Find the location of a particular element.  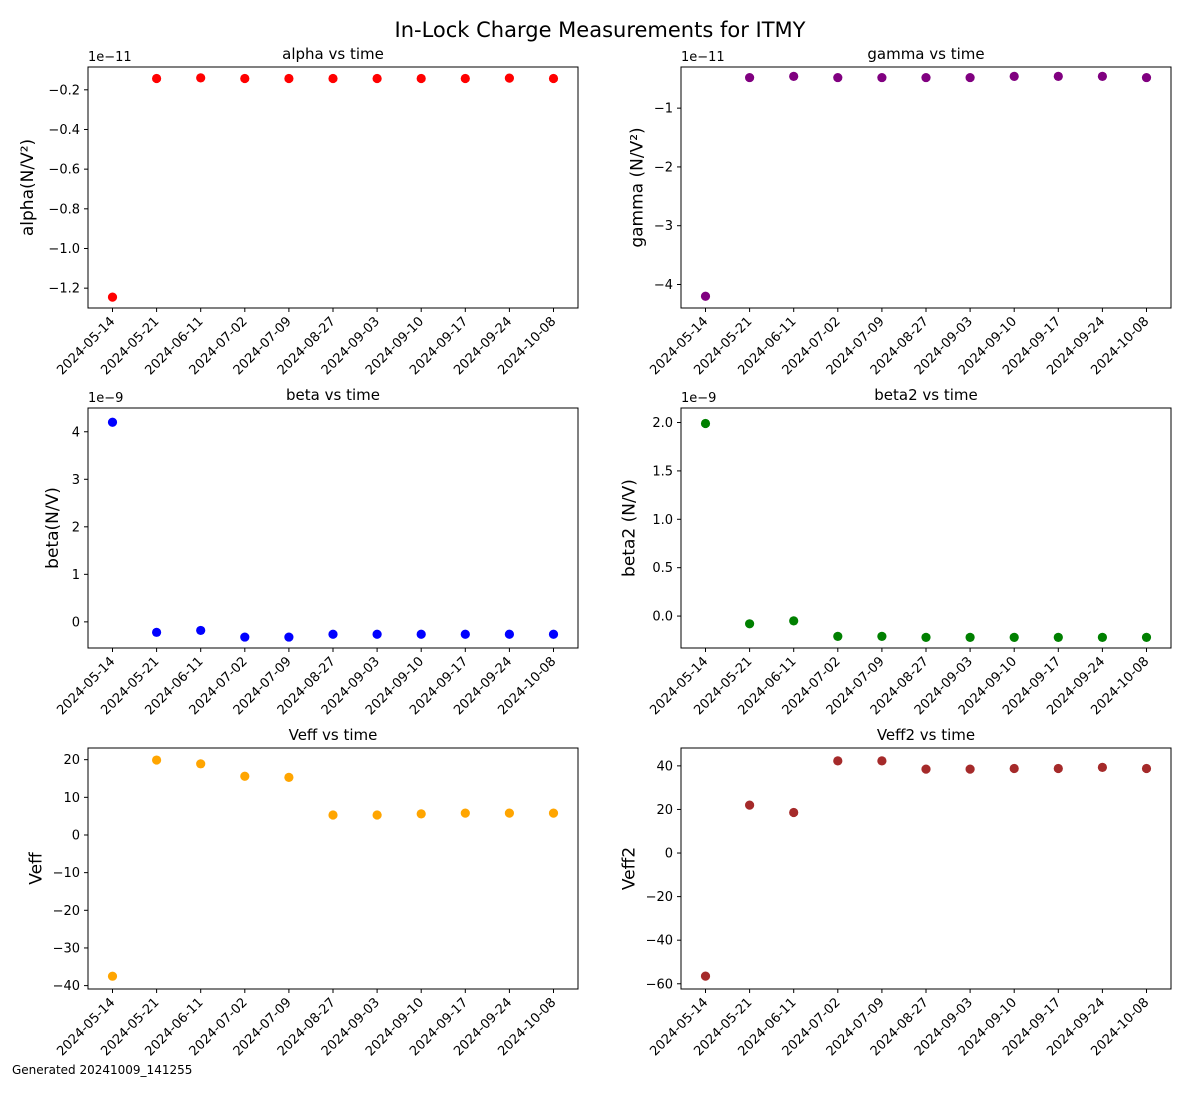

generated-timestamp: Generated 20241009_141255 is located at coordinates (102, 1070).